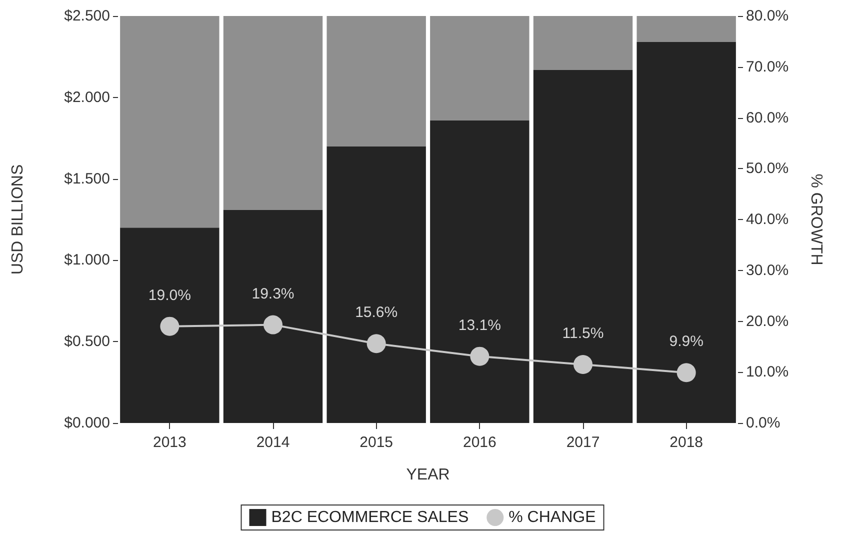 This screenshot has height=538, width=845. What do you see at coordinates (273, 293) in the screenshot?
I see `data-label: 19.3%` at bounding box center [273, 293].